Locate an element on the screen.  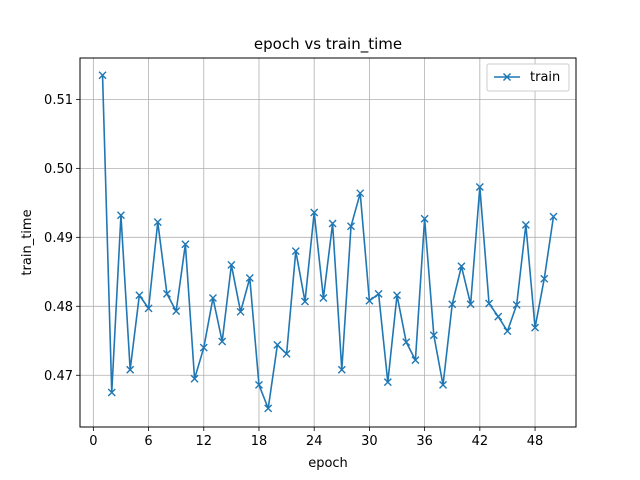
x-tick-label: 30 is located at coordinates (369, 441).